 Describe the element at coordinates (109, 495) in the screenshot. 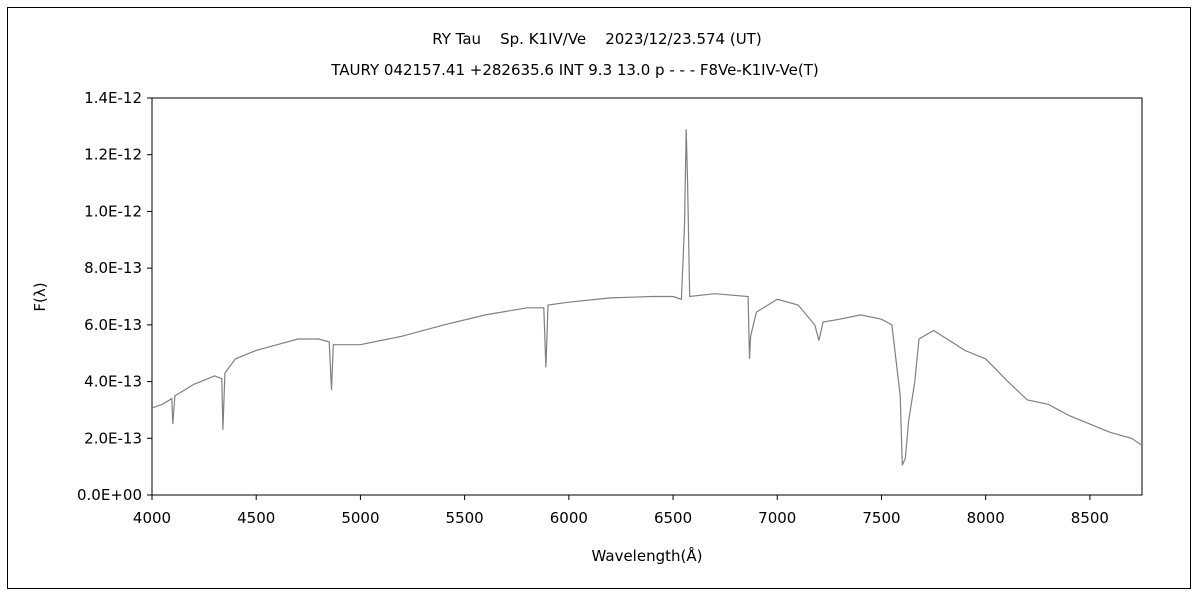

I see `y-tick-label: 0.0E+00` at that location.